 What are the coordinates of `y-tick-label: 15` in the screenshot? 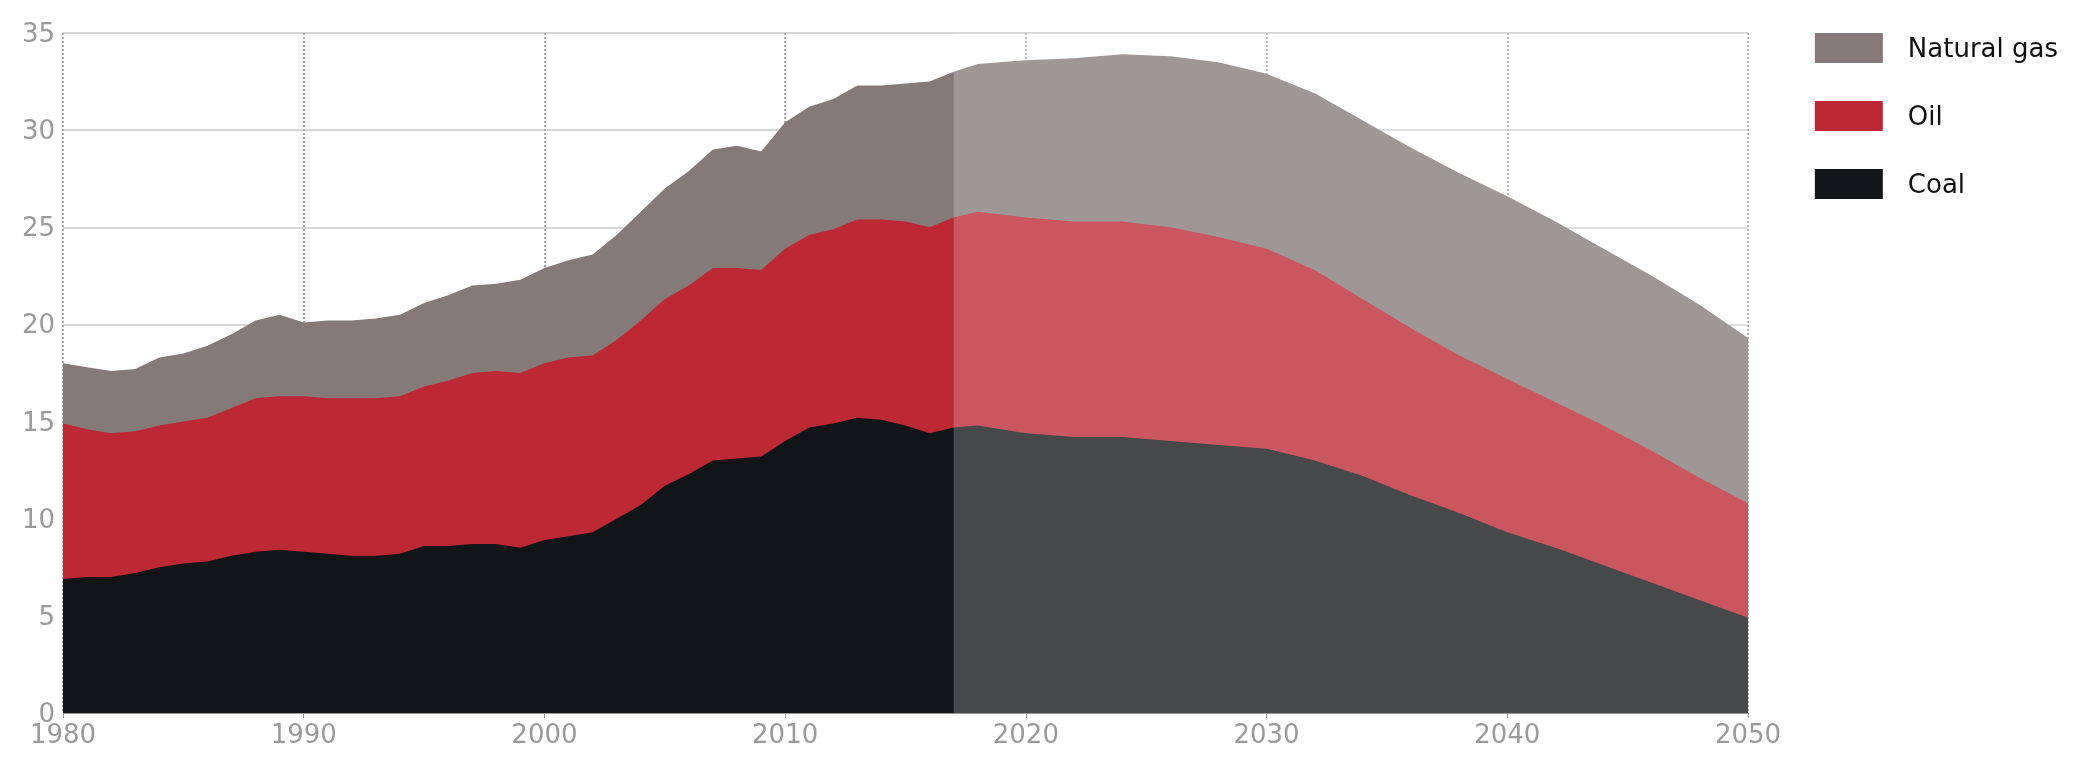 It's located at (38, 421).